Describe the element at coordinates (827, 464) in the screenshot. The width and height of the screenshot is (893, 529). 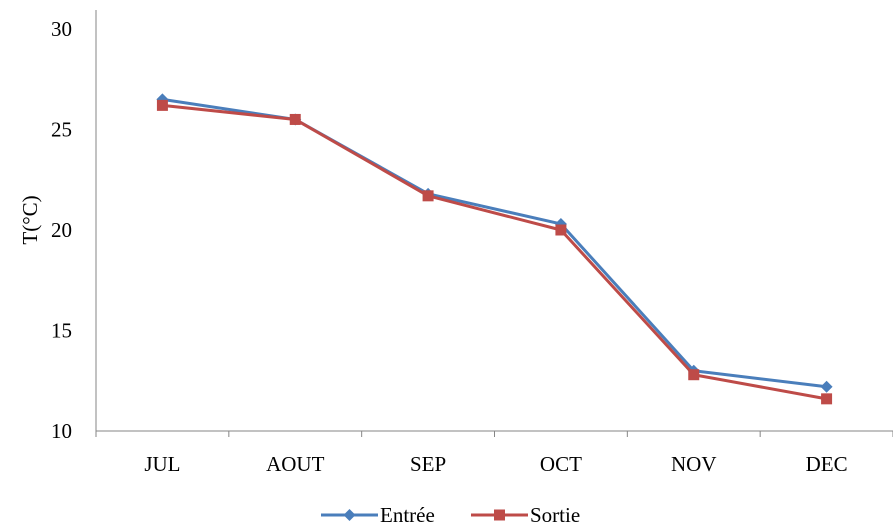
I see `x-tick-label: DEC` at that location.